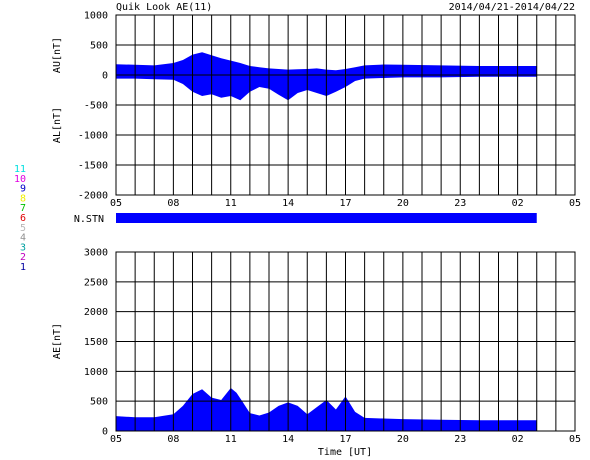 This screenshot has height=460, width=590. What do you see at coordinates (512, 7) in the screenshot?
I see `date-range: 2014/04/21-2014/04/22` at bounding box center [512, 7].